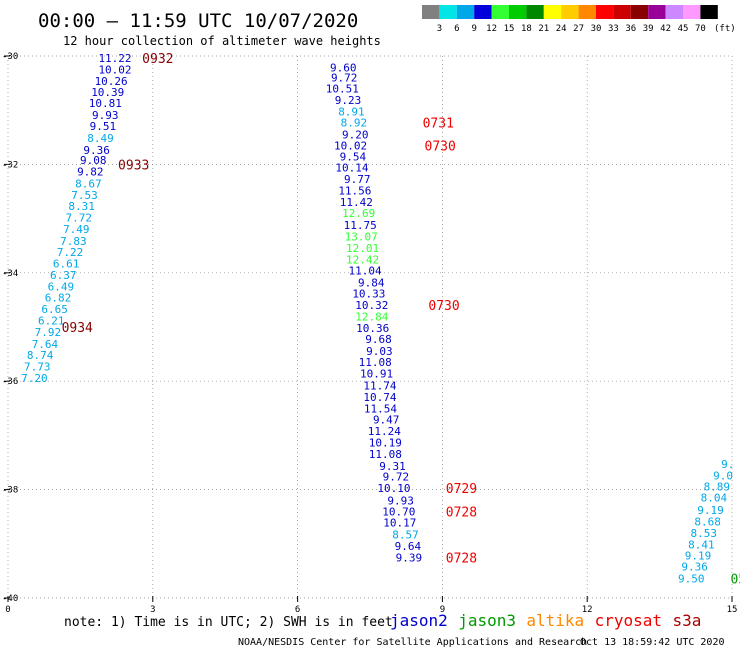  I want to click on pass-time-label: 0933, so click(133, 165).